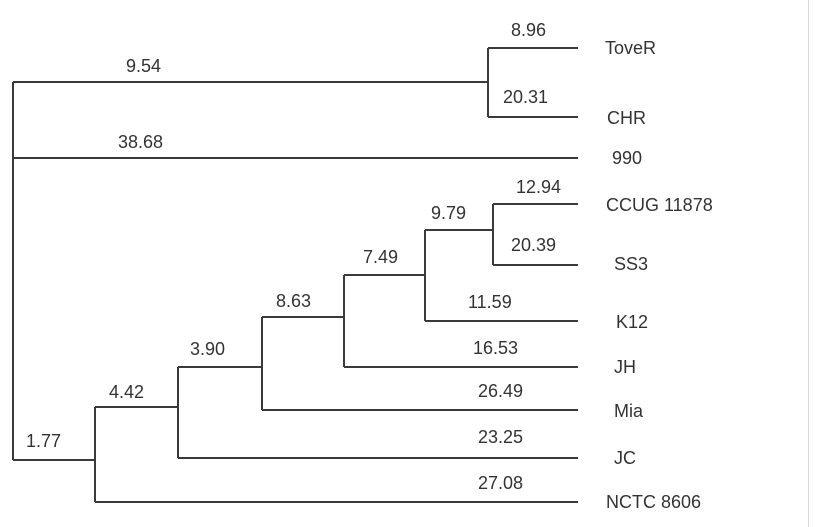 The width and height of the screenshot is (816, 527). What do you see at coordinates (500, 437) in the screenshot?
I see `branch-length-label: 23.25` at bounding box center [500, 437].